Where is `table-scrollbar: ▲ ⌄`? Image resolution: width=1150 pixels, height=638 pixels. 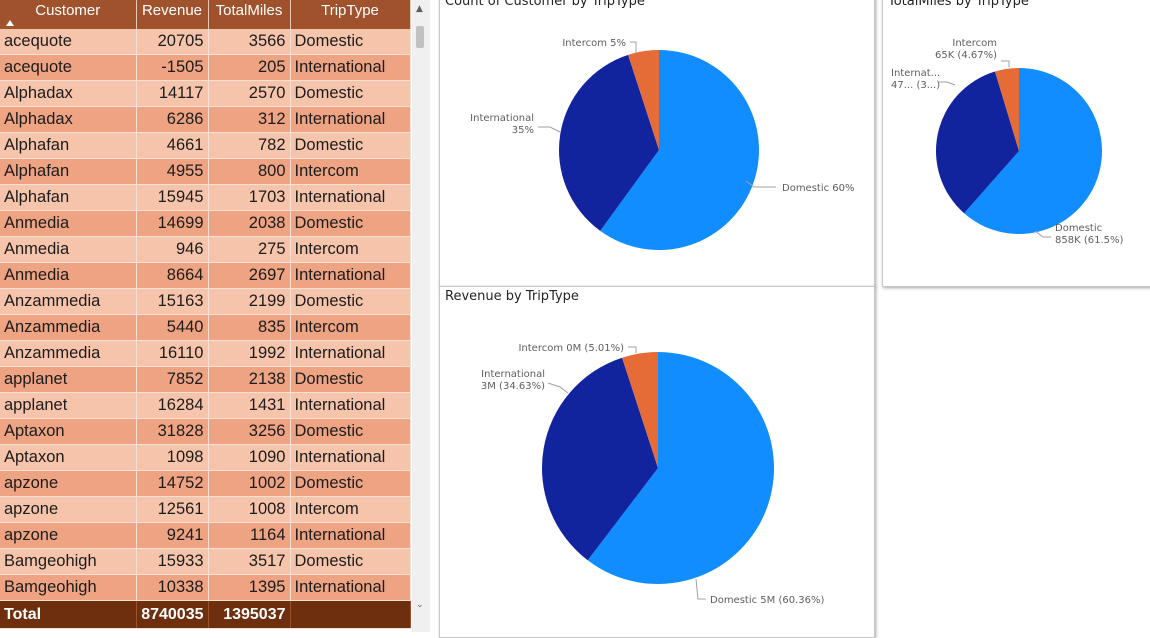 table-scrollbar: ▲ ⌄ is located at coordinates (421, 316).